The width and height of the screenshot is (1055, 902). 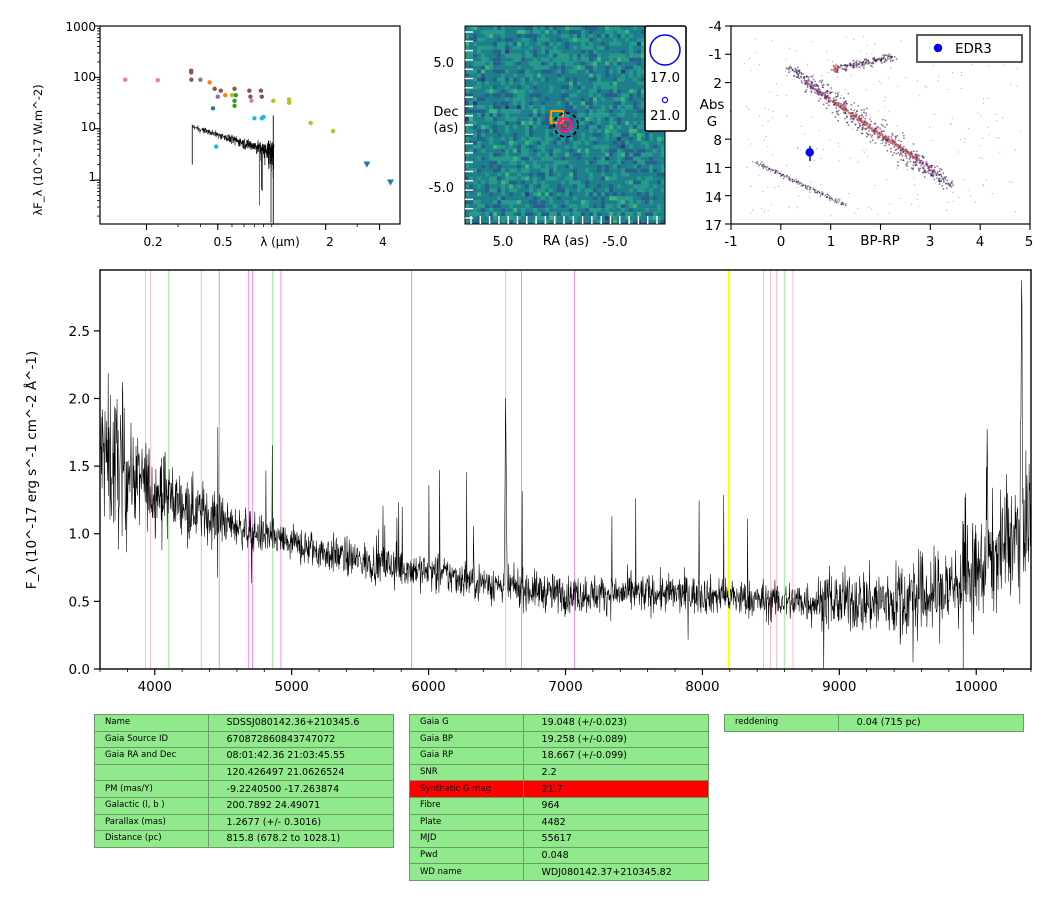 What do you see at coordinates (559, 723) in the screenshot?
I see `table-row: Gaia G 19.048 (+/-0.023)` at bounding box center [559, 723].